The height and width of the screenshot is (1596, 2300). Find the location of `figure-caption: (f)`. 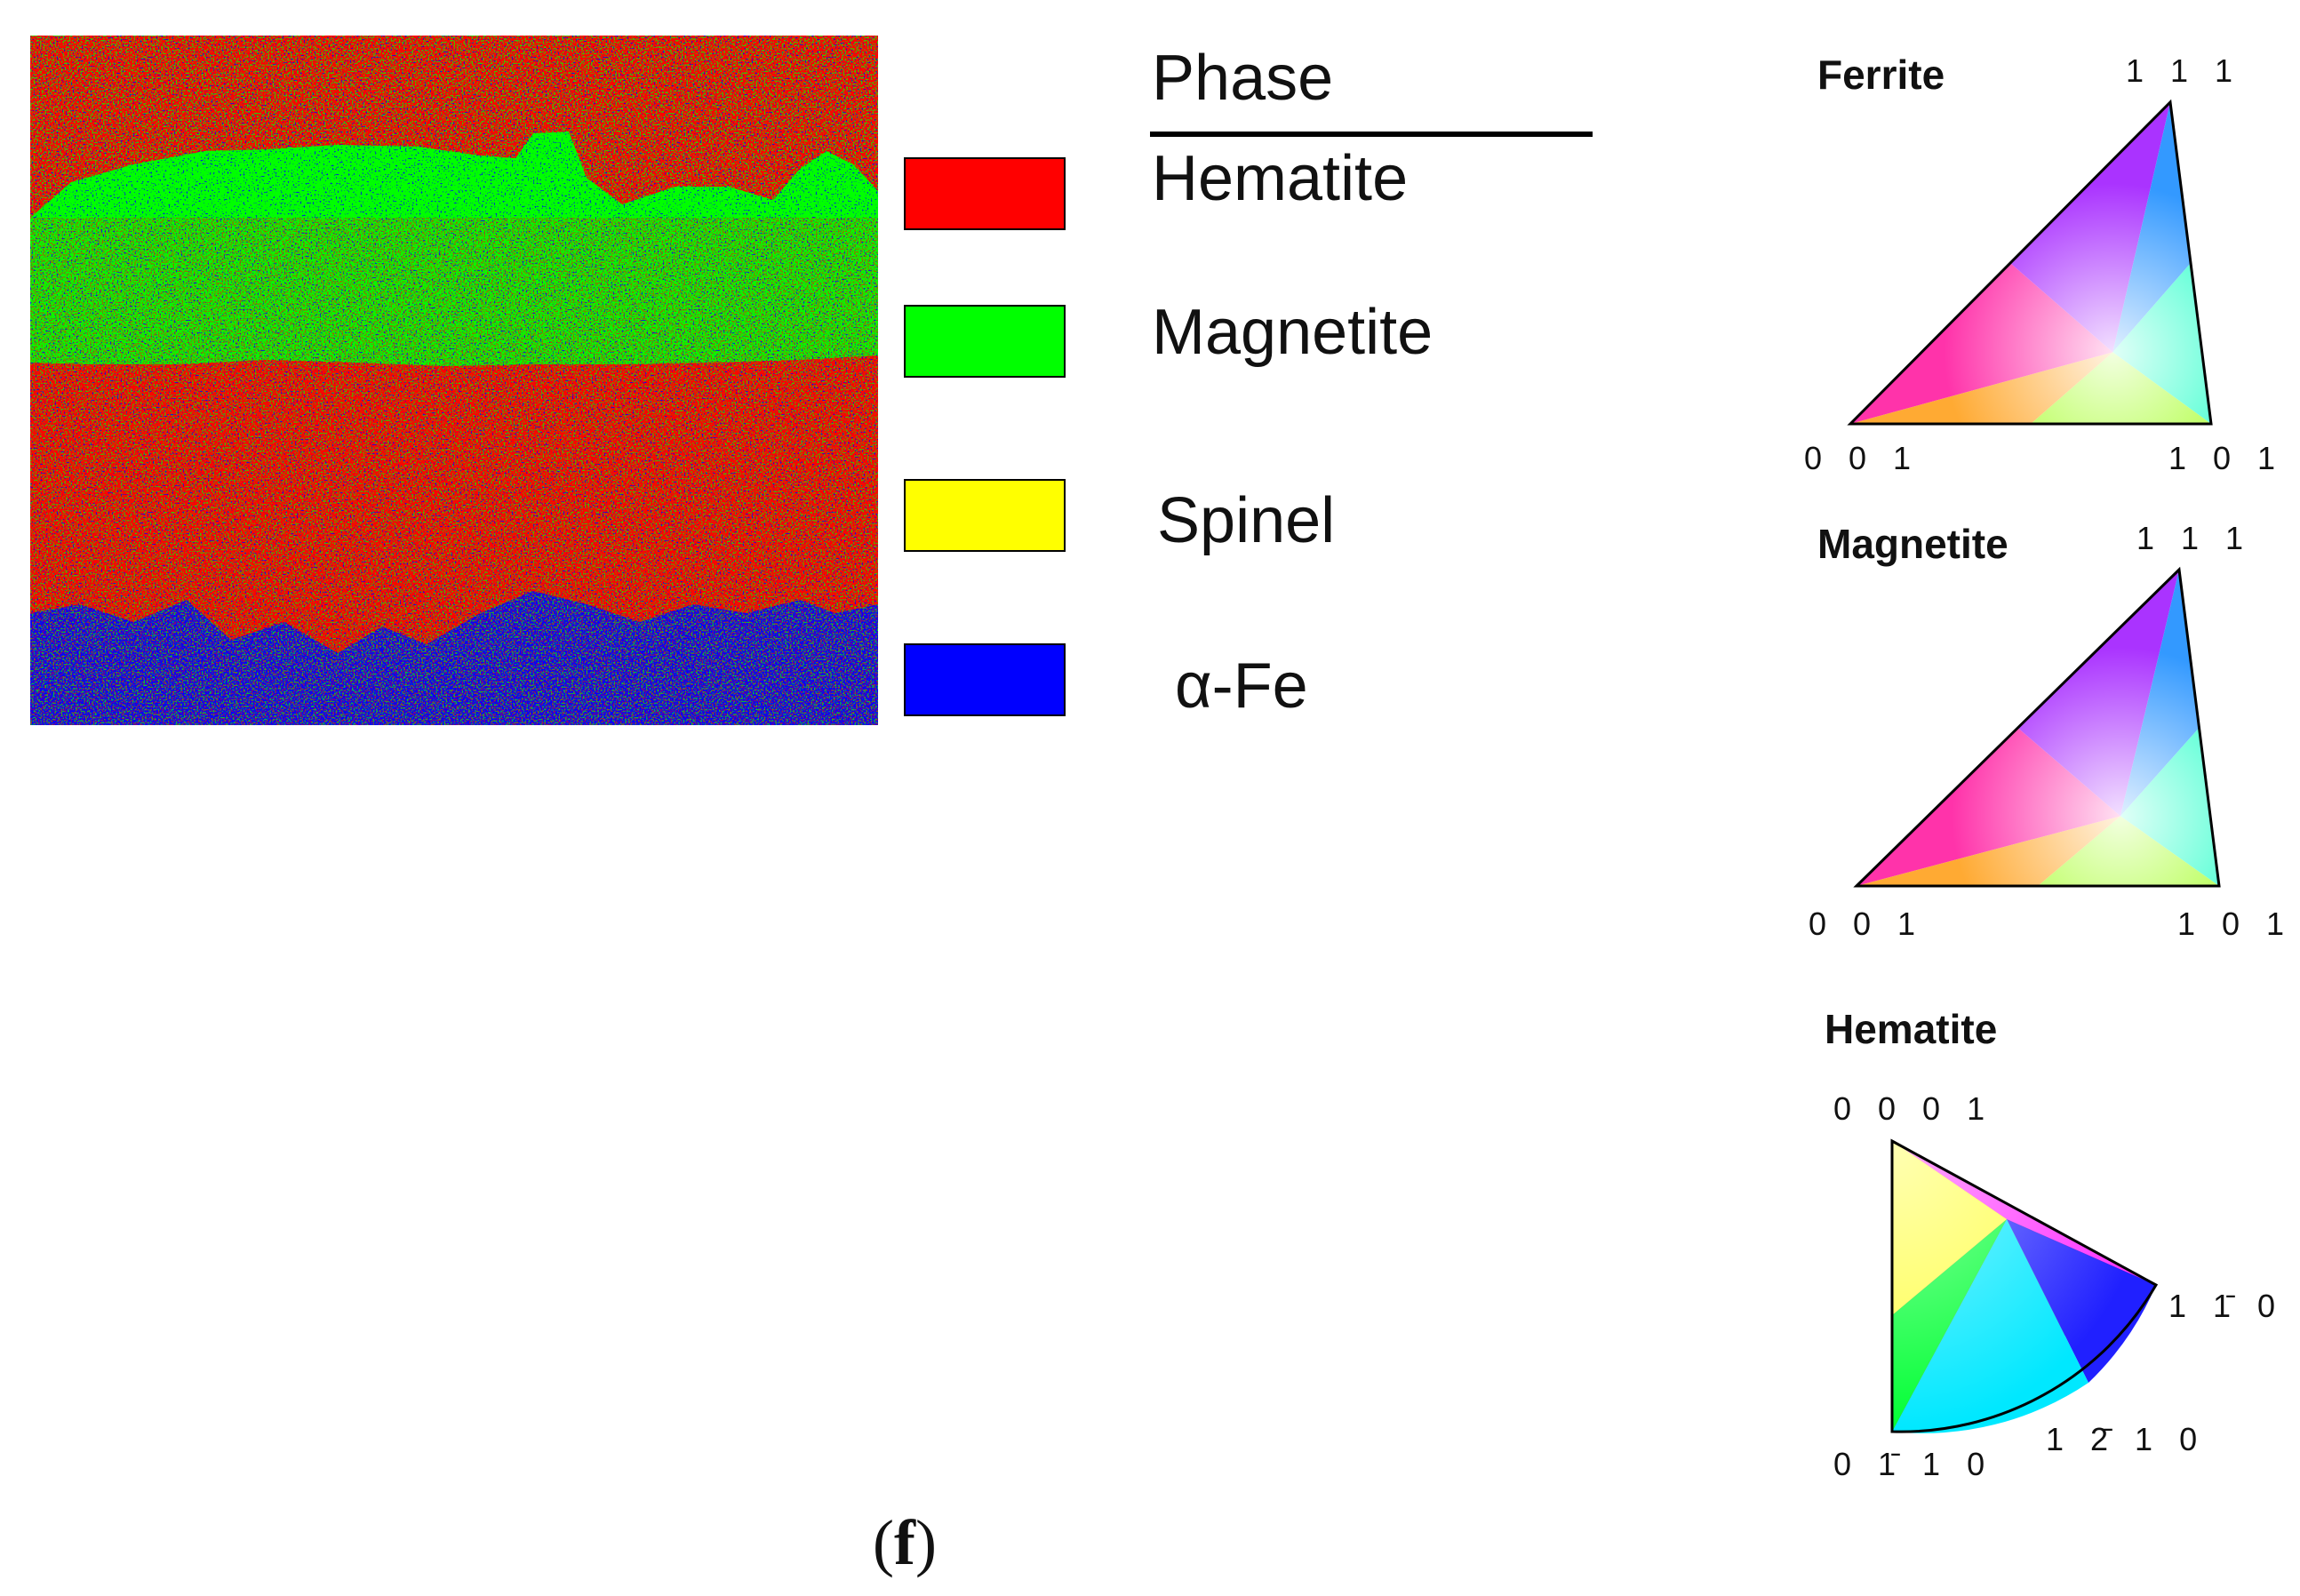

figure-caption: (f) is located at coordinates (905, 1543).